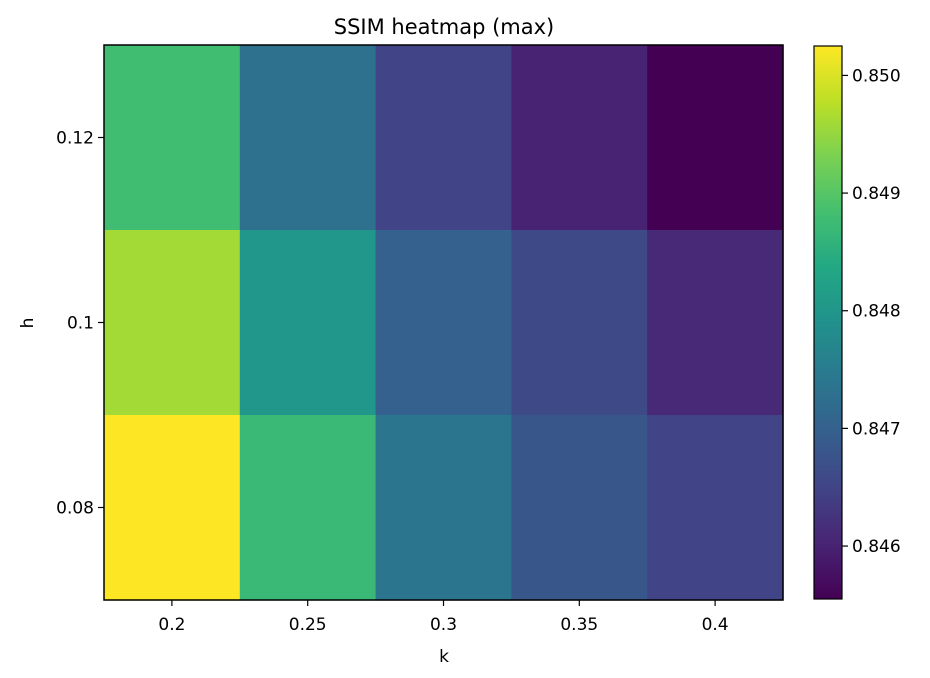  Describe the element at coordinates (876, 312) in the screenshot. I see `colorbar-tick-label: 0.848` at that location.